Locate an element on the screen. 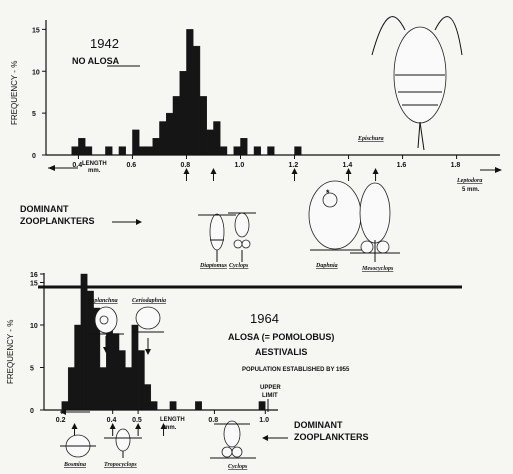  chart-1942-subtitle: NO ALOSA is located at coordinates (96, 61).